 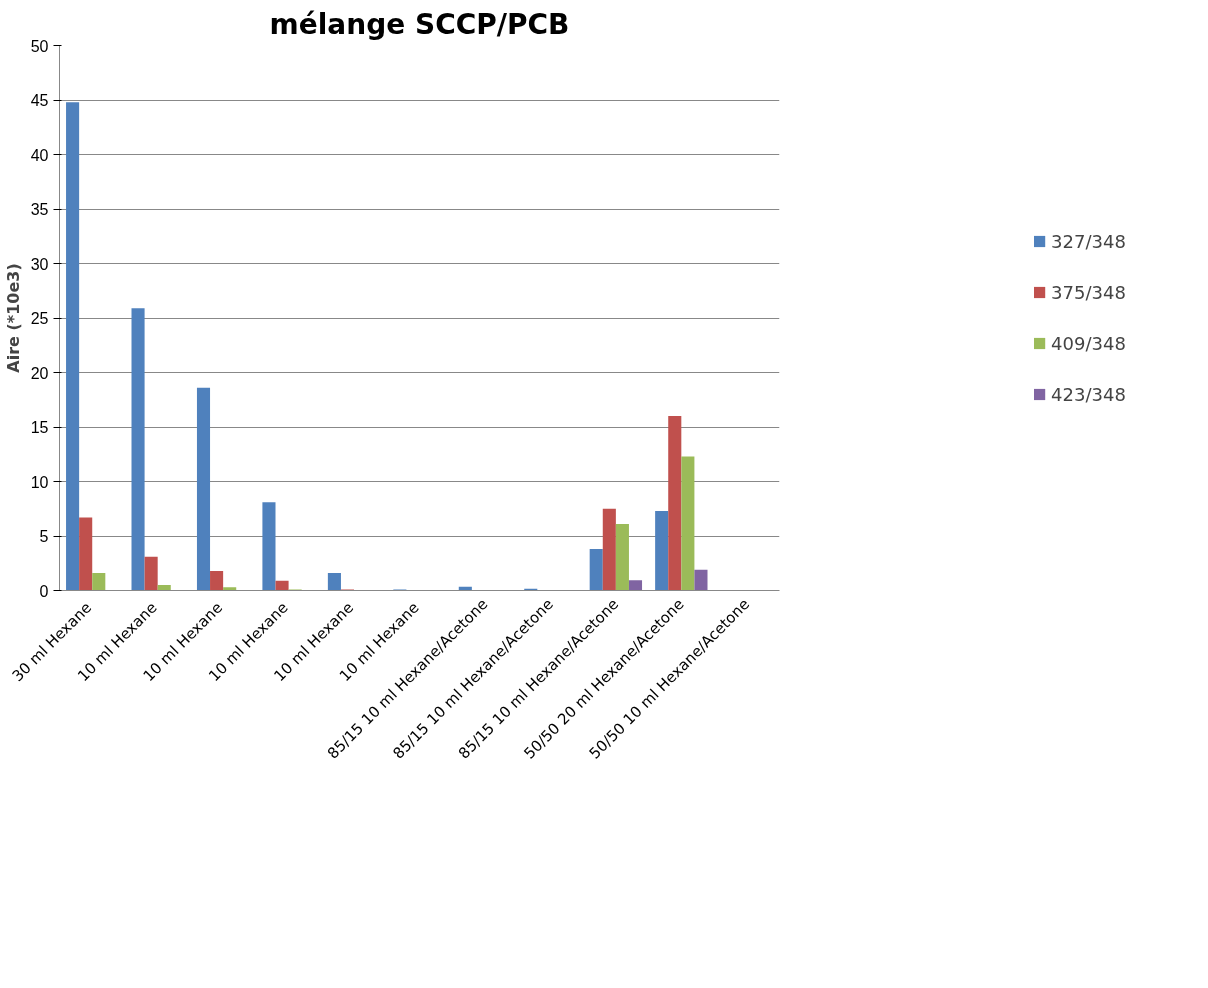 What do you see at coordinates (1088, 343) in the screenshot?
I see `legend-label: 409/348` at bounding box center [1088, 343].